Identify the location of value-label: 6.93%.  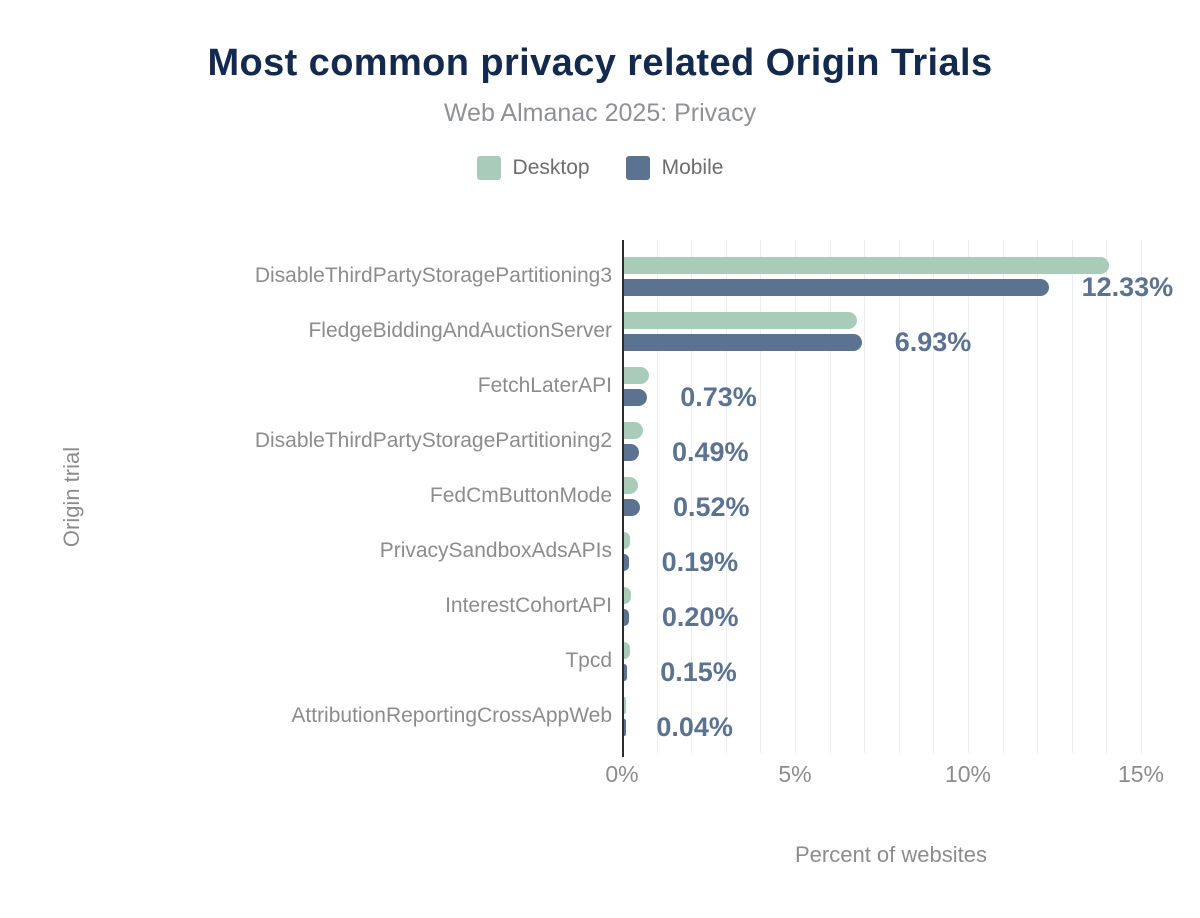
(933, 342).